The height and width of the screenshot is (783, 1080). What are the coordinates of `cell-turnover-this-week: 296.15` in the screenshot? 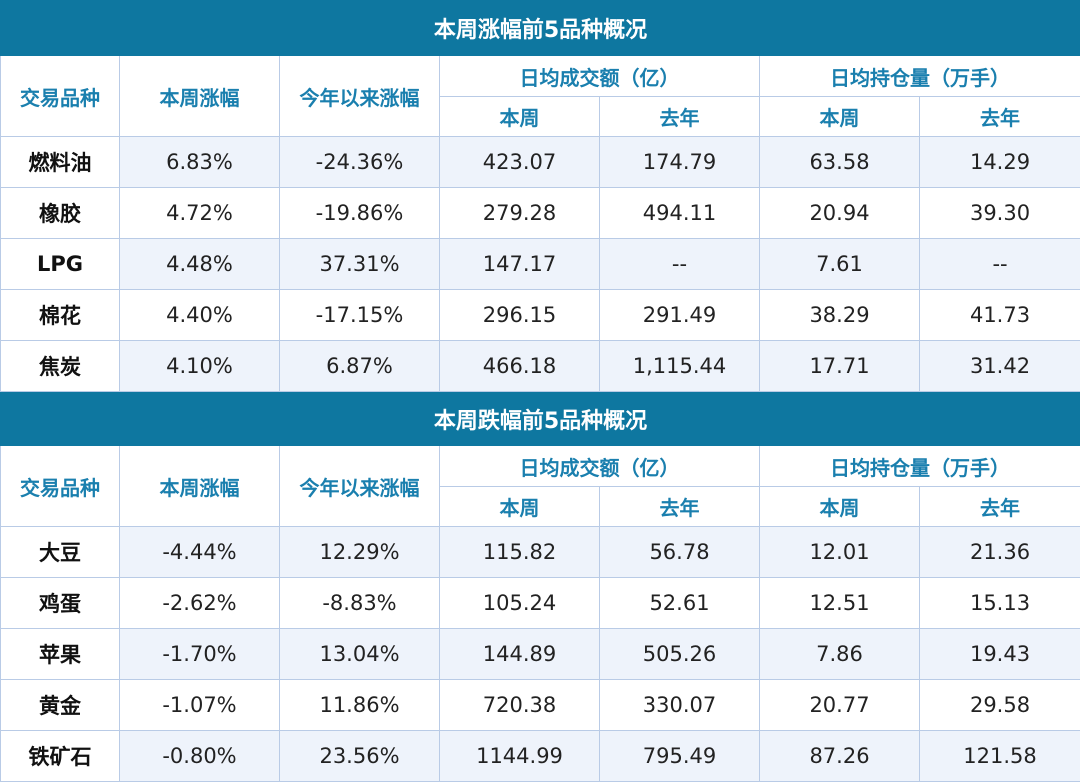 It's located at (519, 315).